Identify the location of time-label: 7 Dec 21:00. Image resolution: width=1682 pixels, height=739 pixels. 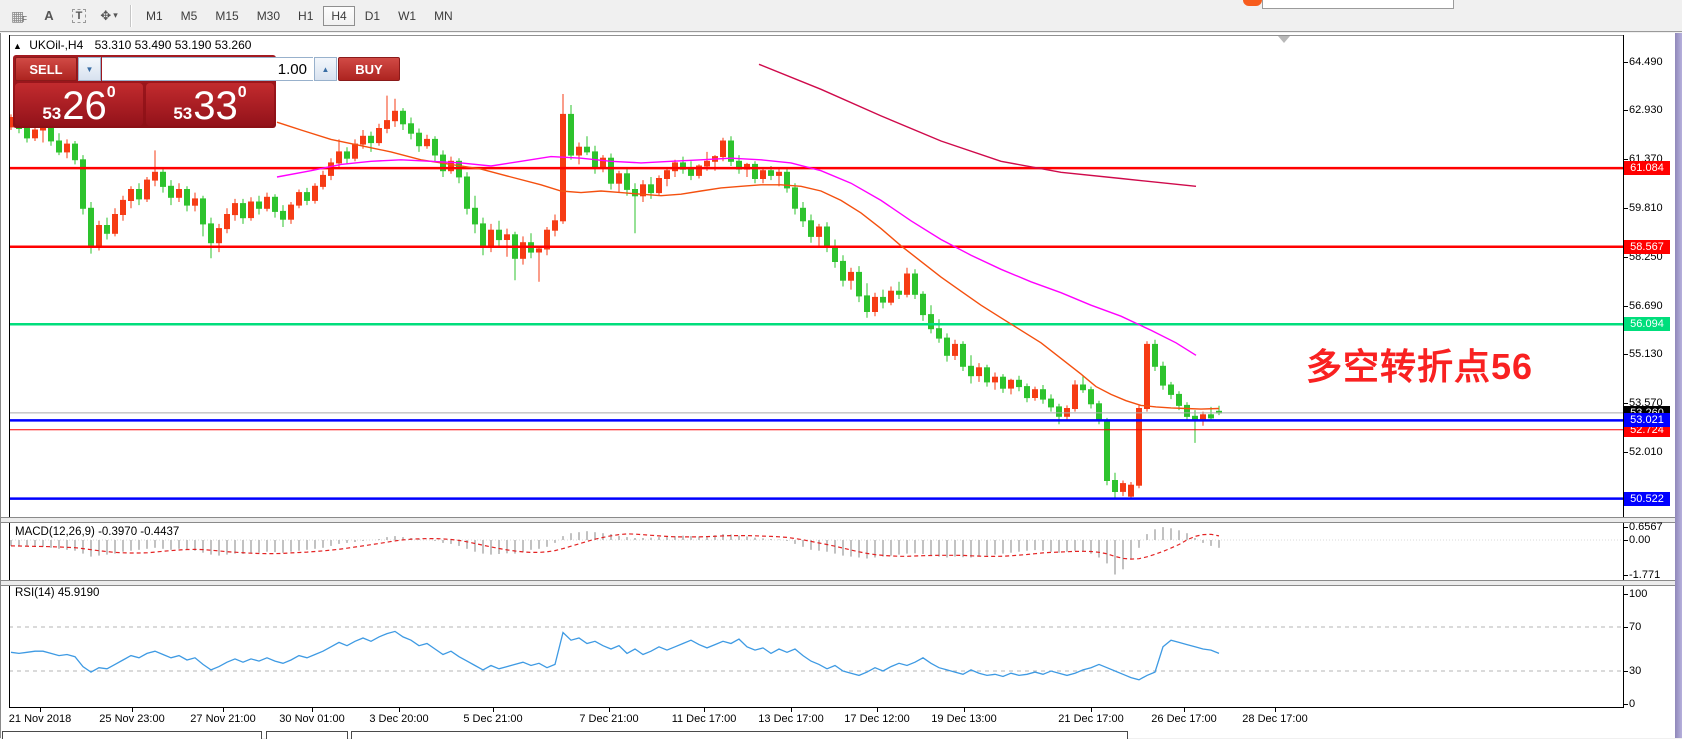
(609, 719).